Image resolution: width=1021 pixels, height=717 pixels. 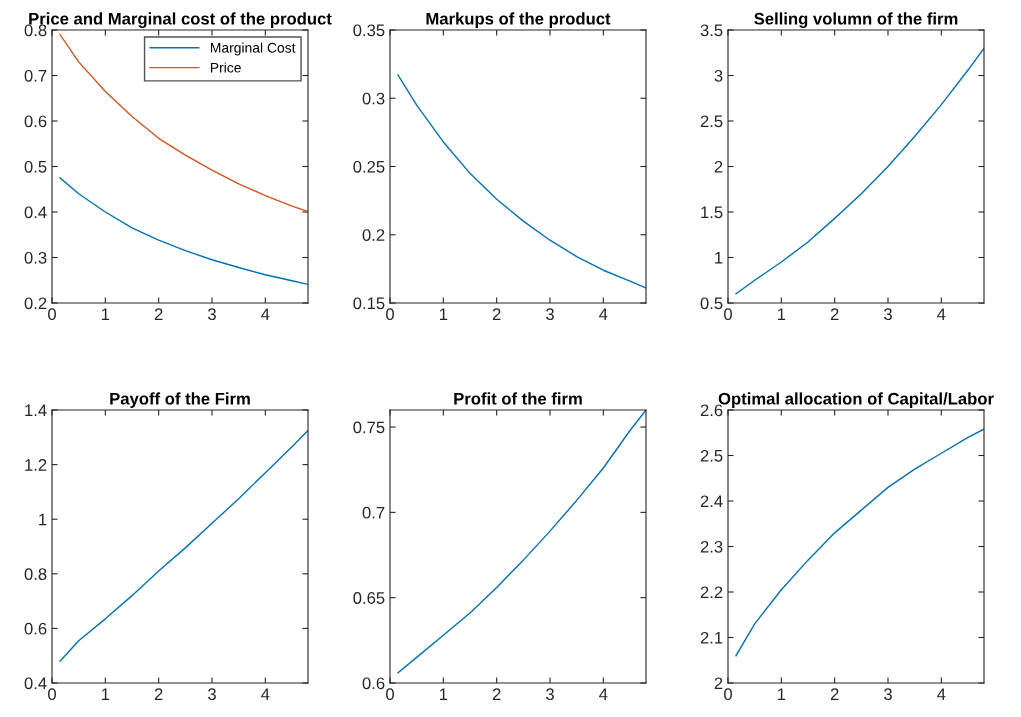 What do you see at coordinates (711, 546) in the screenshot?
I see `y-tick-label: 2.3` at bounding box center [711, 546].